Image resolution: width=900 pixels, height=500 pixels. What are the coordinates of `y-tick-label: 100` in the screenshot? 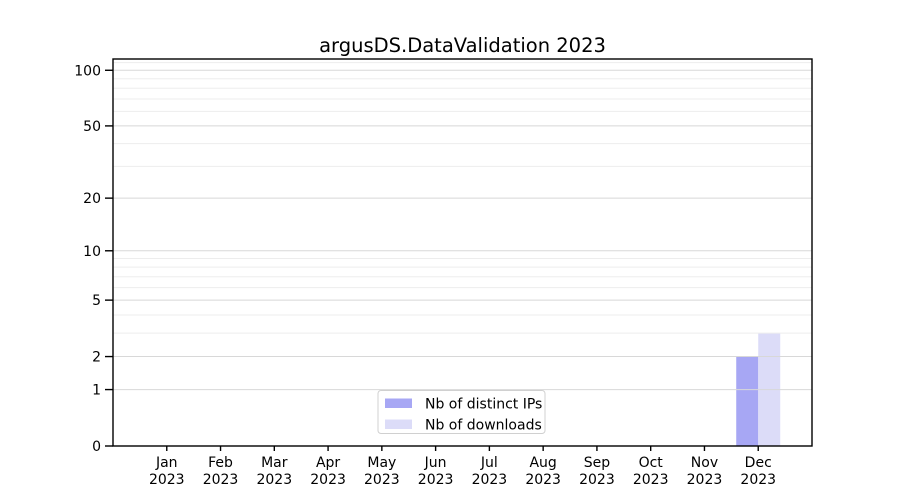 It's located at (87, 71).